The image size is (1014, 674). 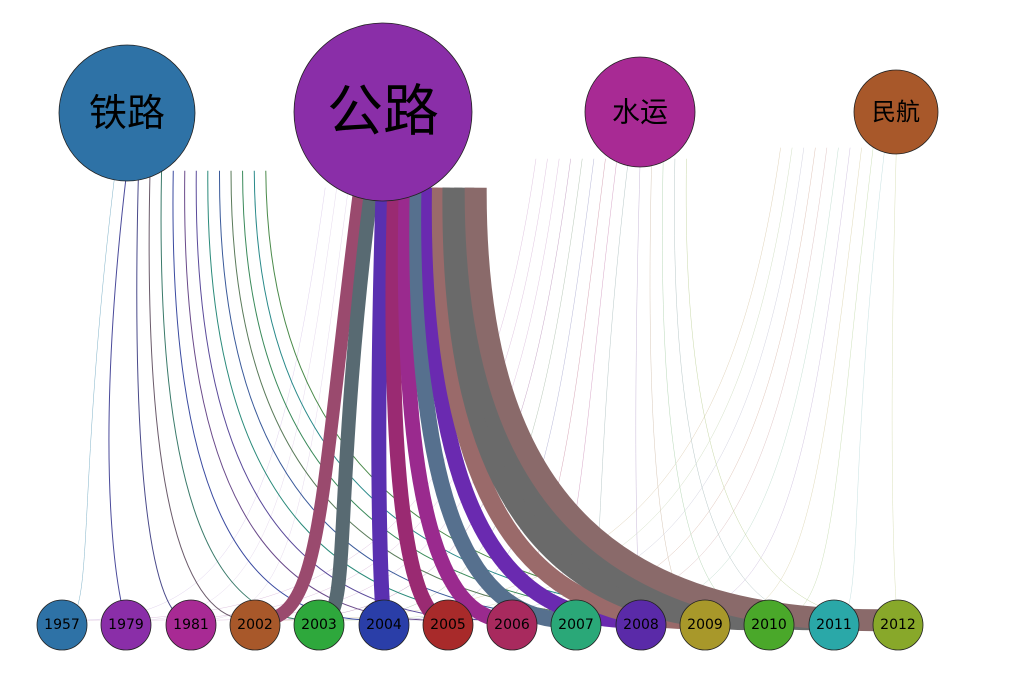 I want to click on year-node-label: 2003, so click(x=319, y=625).